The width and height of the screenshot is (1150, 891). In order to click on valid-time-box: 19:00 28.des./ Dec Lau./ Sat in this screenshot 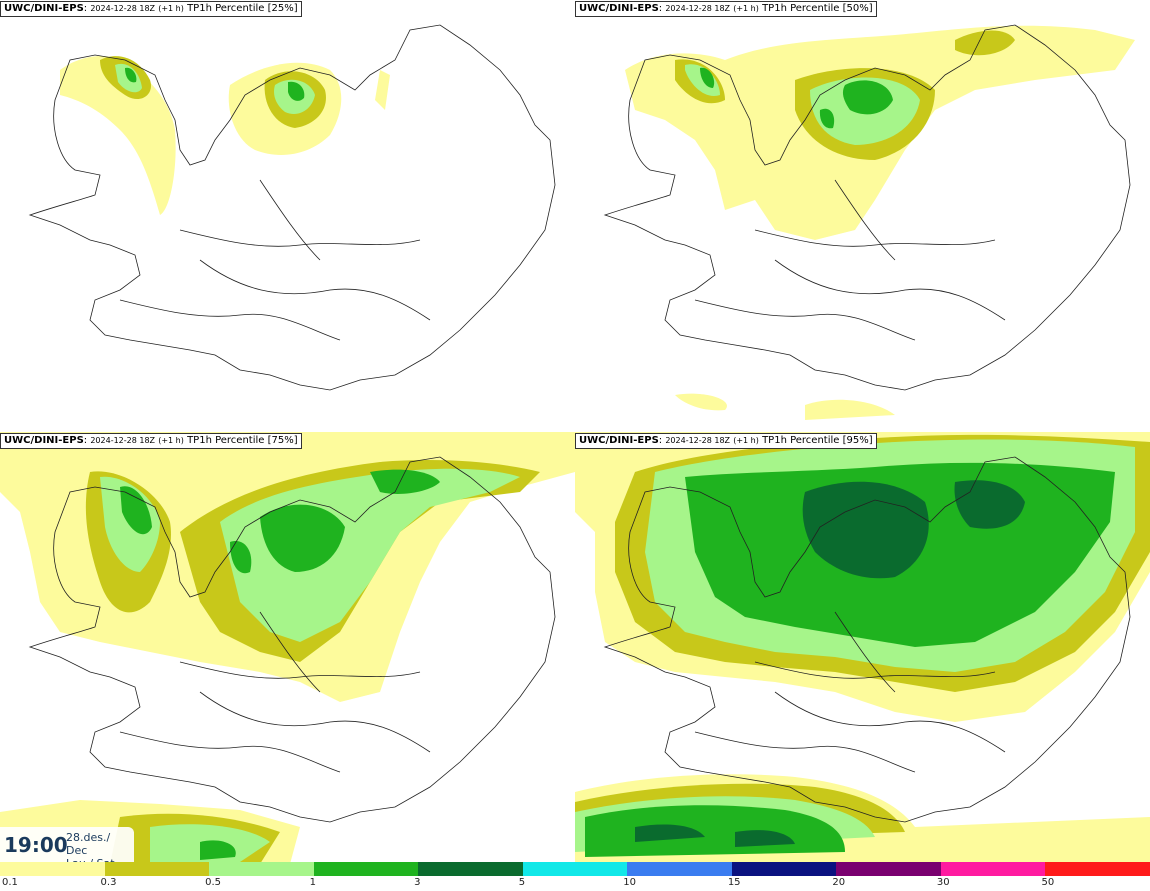, I will do `click(67, 848)`.